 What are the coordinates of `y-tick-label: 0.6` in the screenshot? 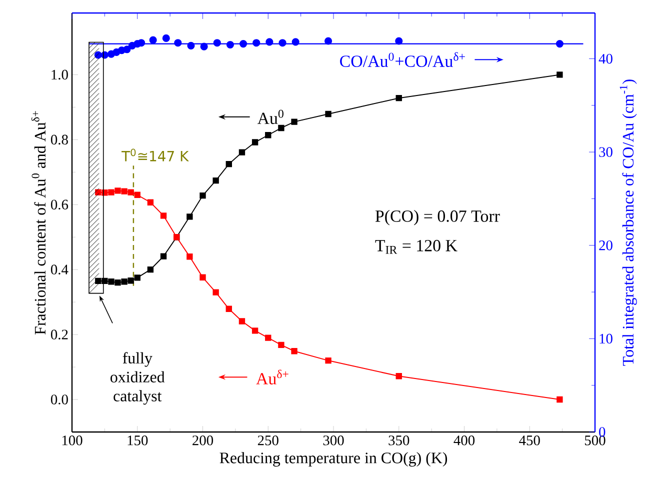 It's located at (59, 205).